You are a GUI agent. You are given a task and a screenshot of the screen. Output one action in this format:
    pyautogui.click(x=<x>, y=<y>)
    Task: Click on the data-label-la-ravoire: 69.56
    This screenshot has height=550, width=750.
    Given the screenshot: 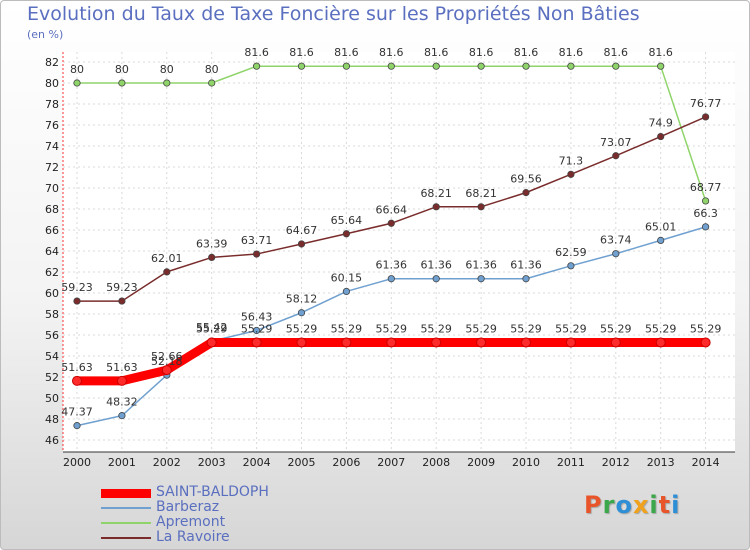 What is the action you would take?
    pyautogui.click(x=526, y=179)
    